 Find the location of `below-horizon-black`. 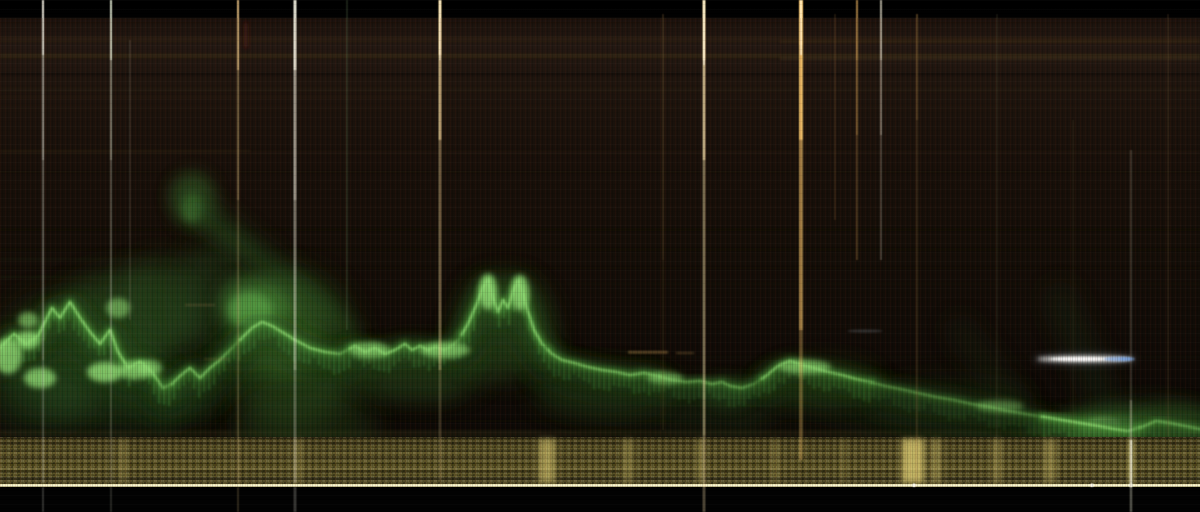

below-horizon-black is located at coordinates (600, 499).